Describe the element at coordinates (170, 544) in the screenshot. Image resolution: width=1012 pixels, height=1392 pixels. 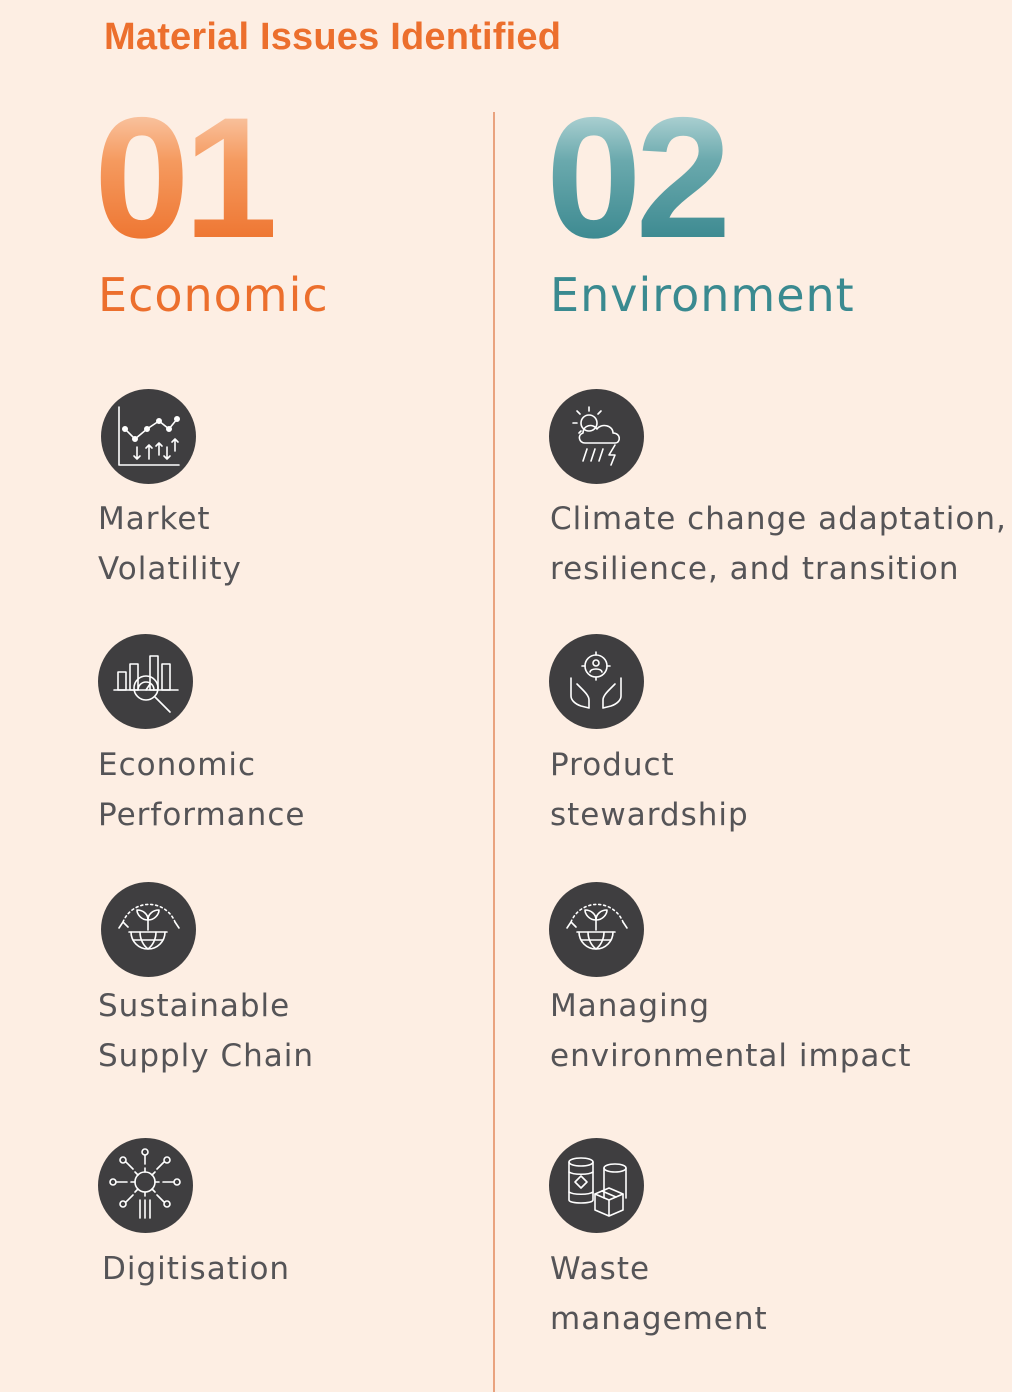
I see `issue-label-market-volatility: Market Volatility` at that location.